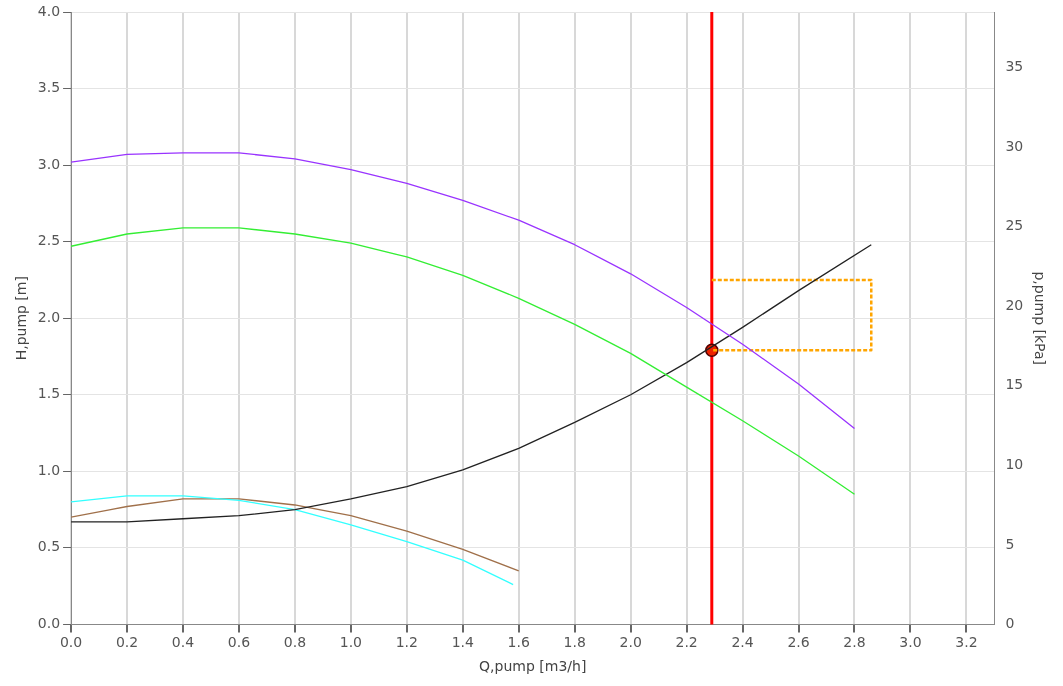 Image resolution: width=1063 pixels, height=686 pixels. Describe the element at coordinates (49, 393) in the screenshot. I see `y-tick-label: 1.5` at that location.